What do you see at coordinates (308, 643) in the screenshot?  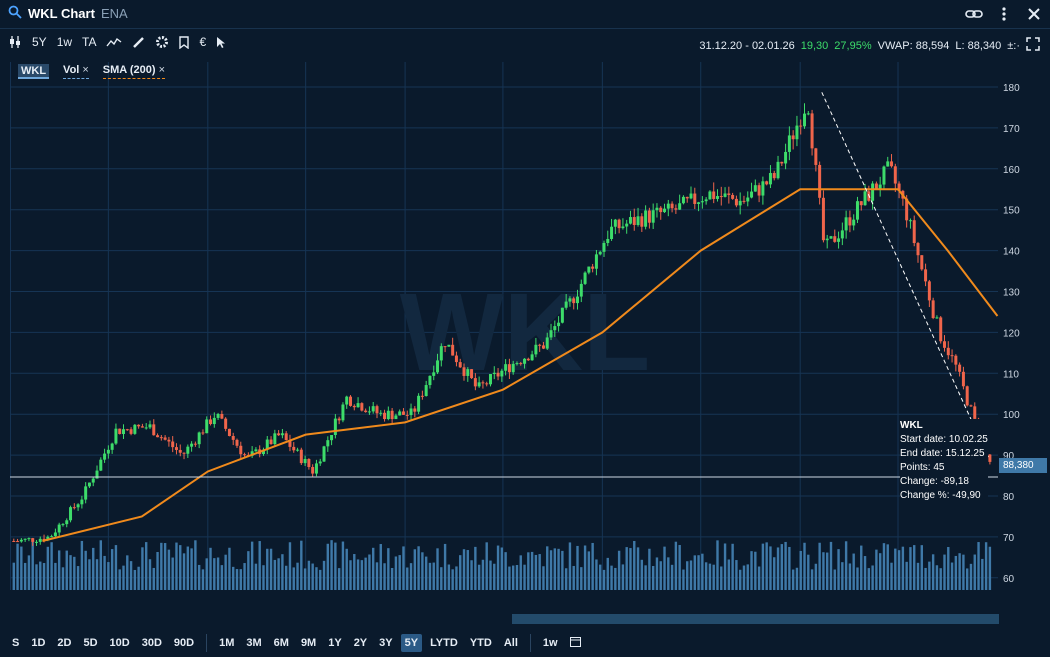 I see `period-button-9m: 9M` at bounding box center [308, 643].